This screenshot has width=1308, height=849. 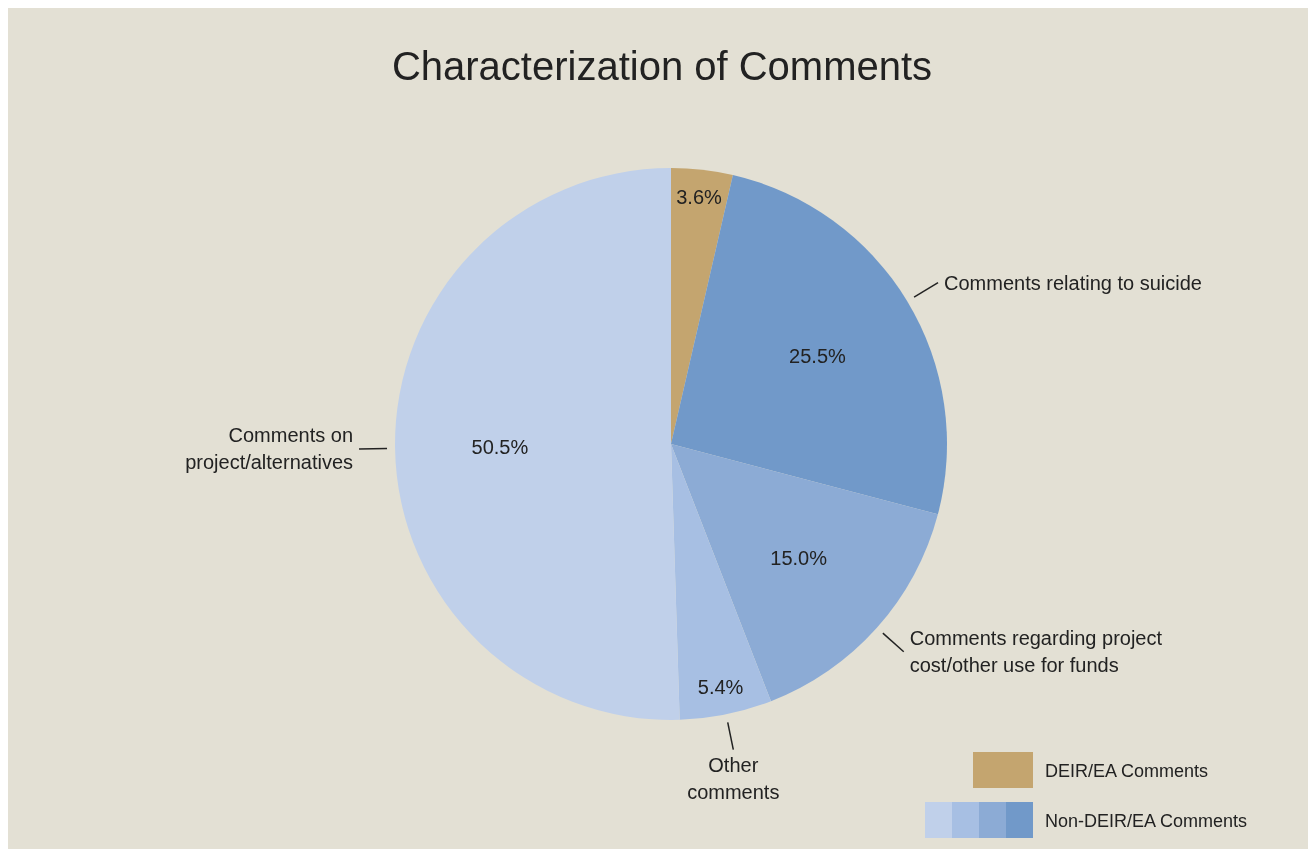 I want to click on data-label: 50.5%, so click(x=500, y=446).